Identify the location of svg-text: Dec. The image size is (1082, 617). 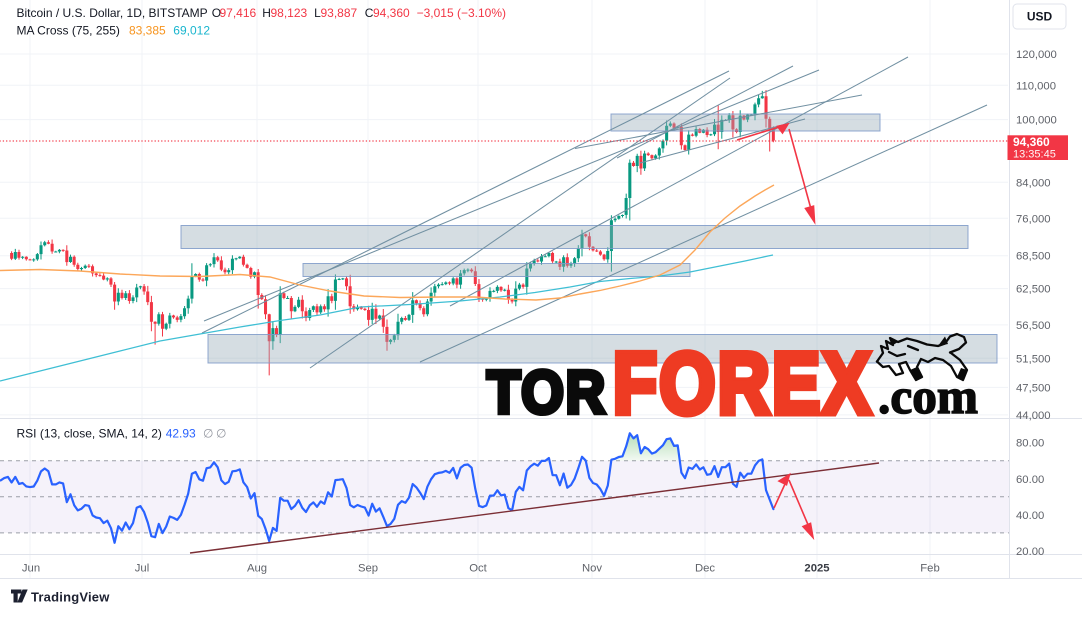
(705, 569).